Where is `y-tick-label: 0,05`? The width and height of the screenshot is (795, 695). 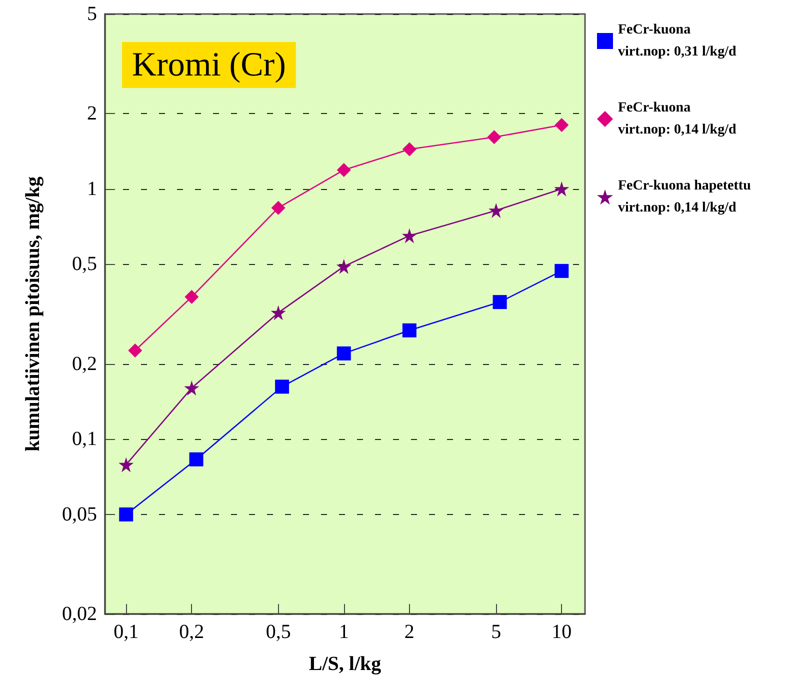 y-tick-label: 0,05 is located at coordinates (79, 514).